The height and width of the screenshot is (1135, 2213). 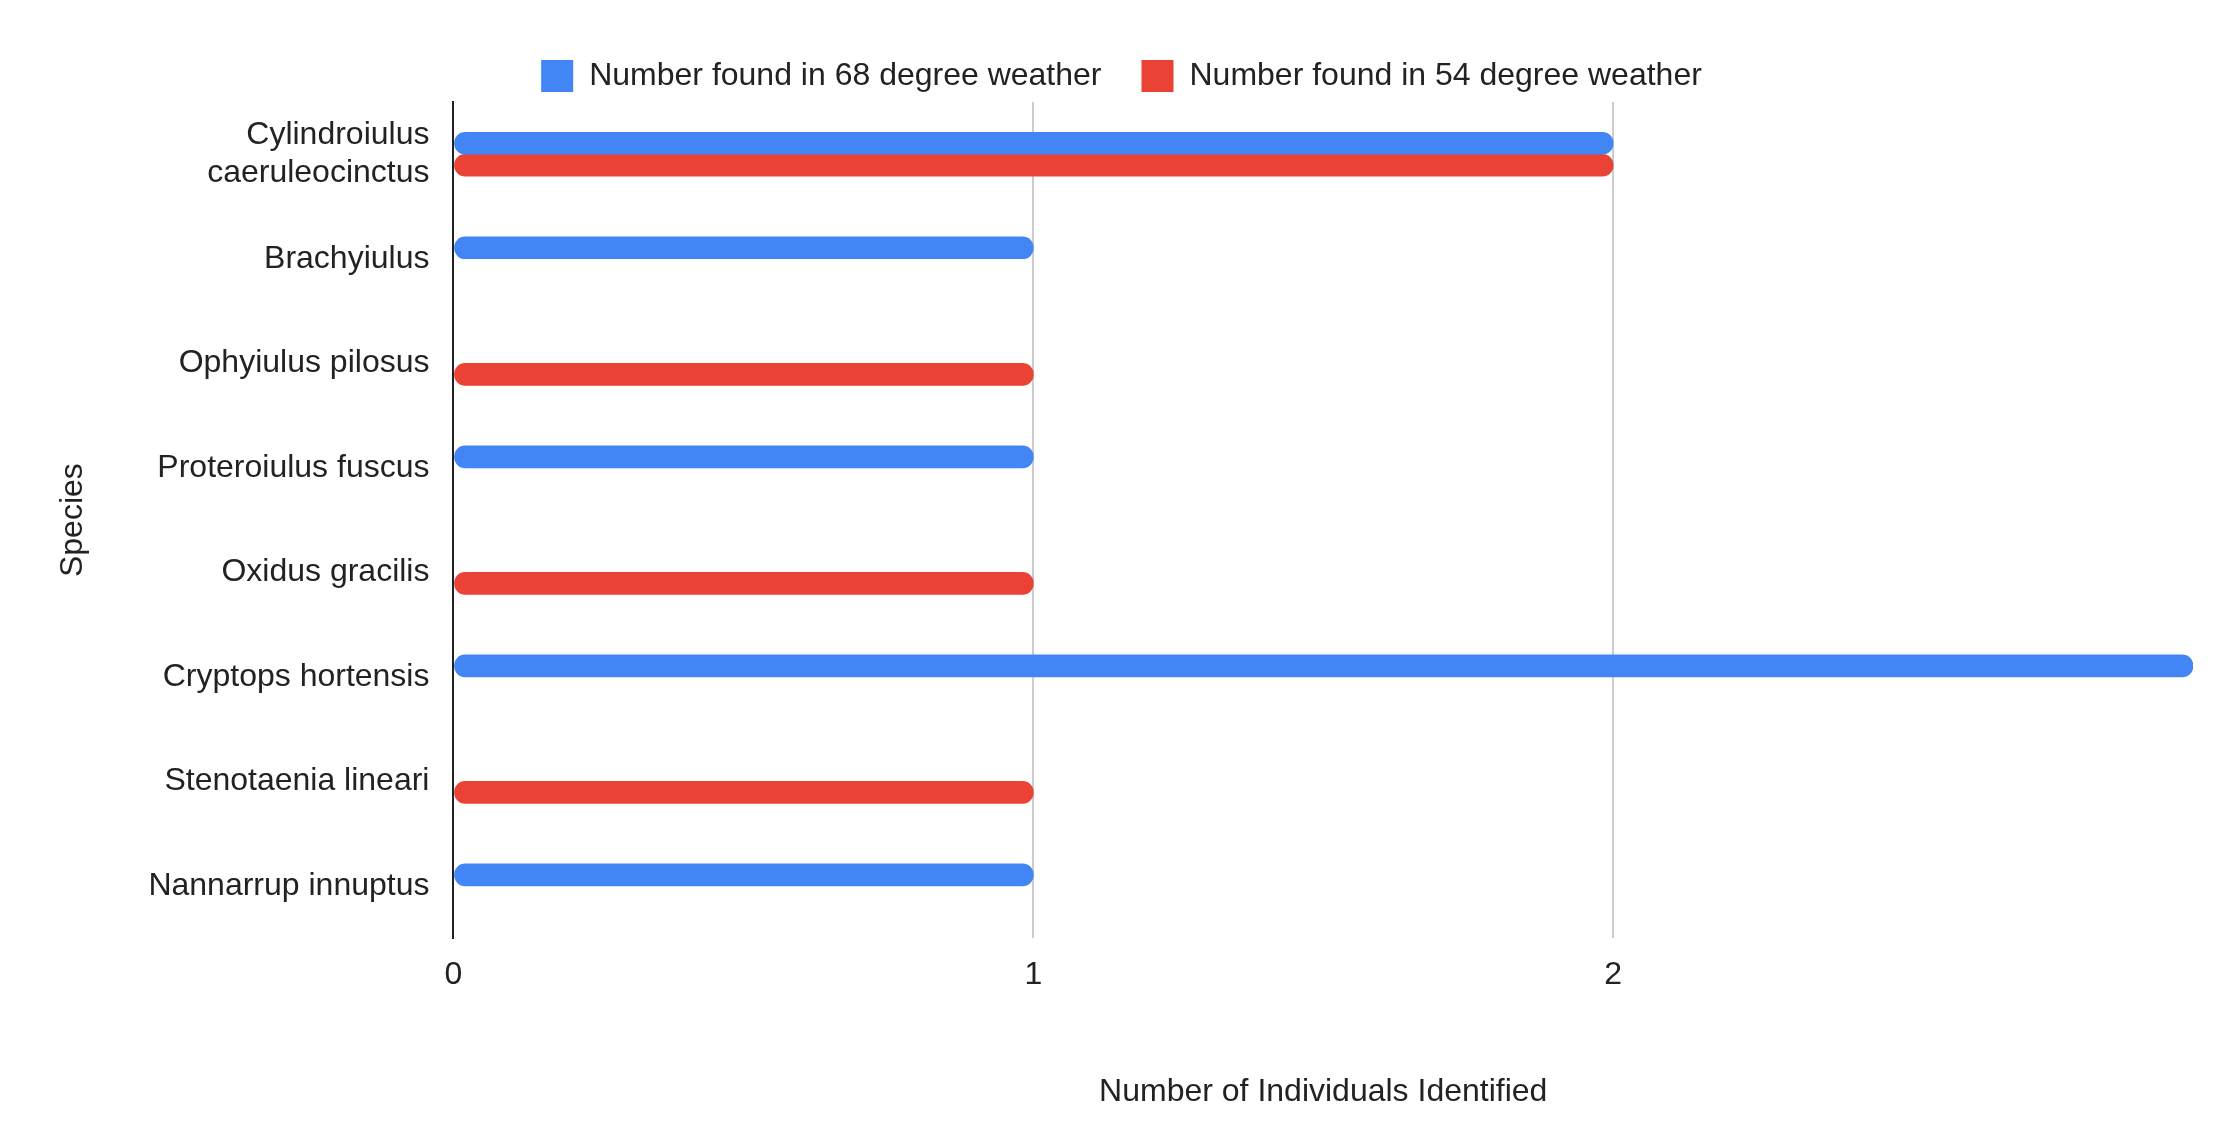 I want to click on x-tick-label: 1, so click(x=1033, y=973).